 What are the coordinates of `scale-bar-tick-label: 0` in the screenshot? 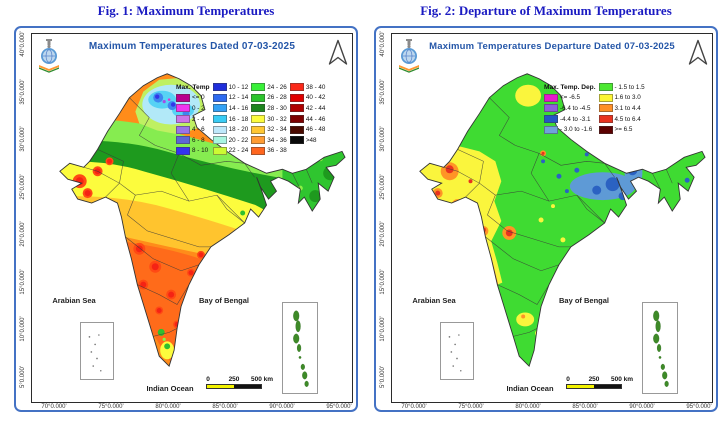 It's located at (208, 379).